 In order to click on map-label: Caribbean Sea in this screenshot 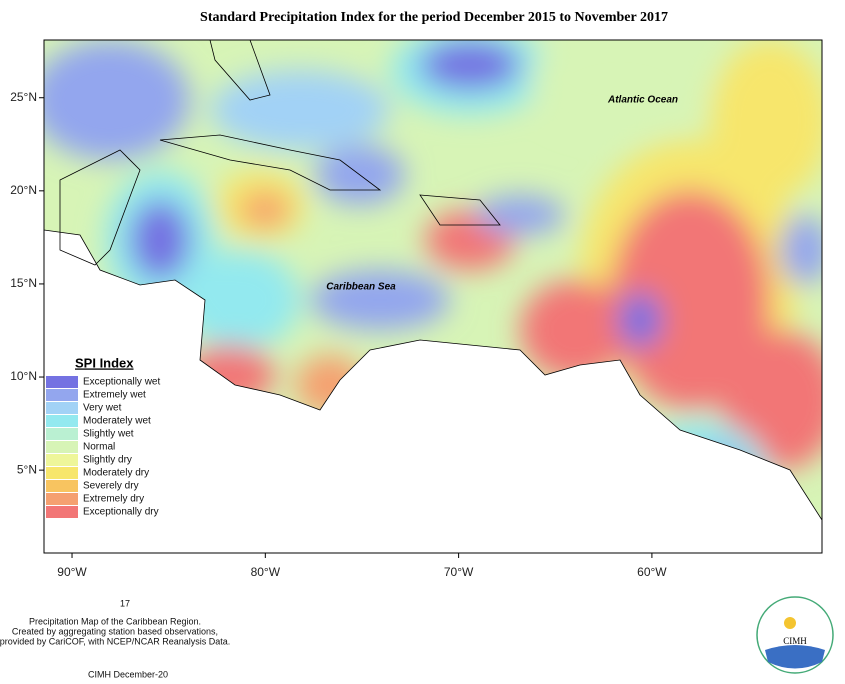, I will do `click(361, 287)`.